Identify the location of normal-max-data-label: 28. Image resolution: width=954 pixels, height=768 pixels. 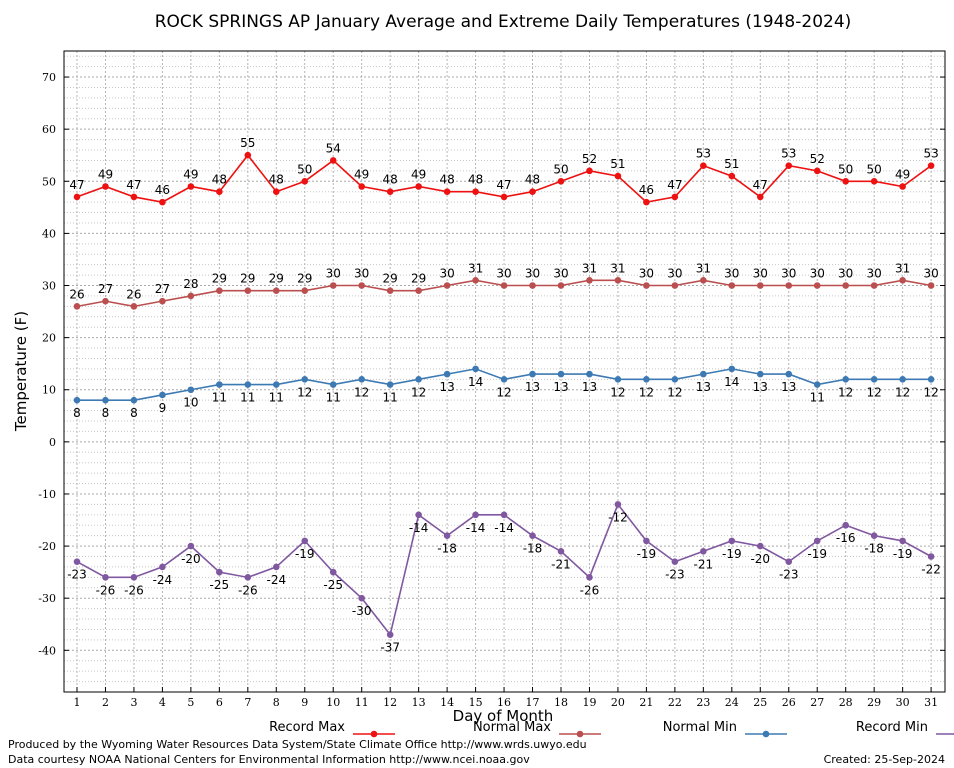
(190, 284).